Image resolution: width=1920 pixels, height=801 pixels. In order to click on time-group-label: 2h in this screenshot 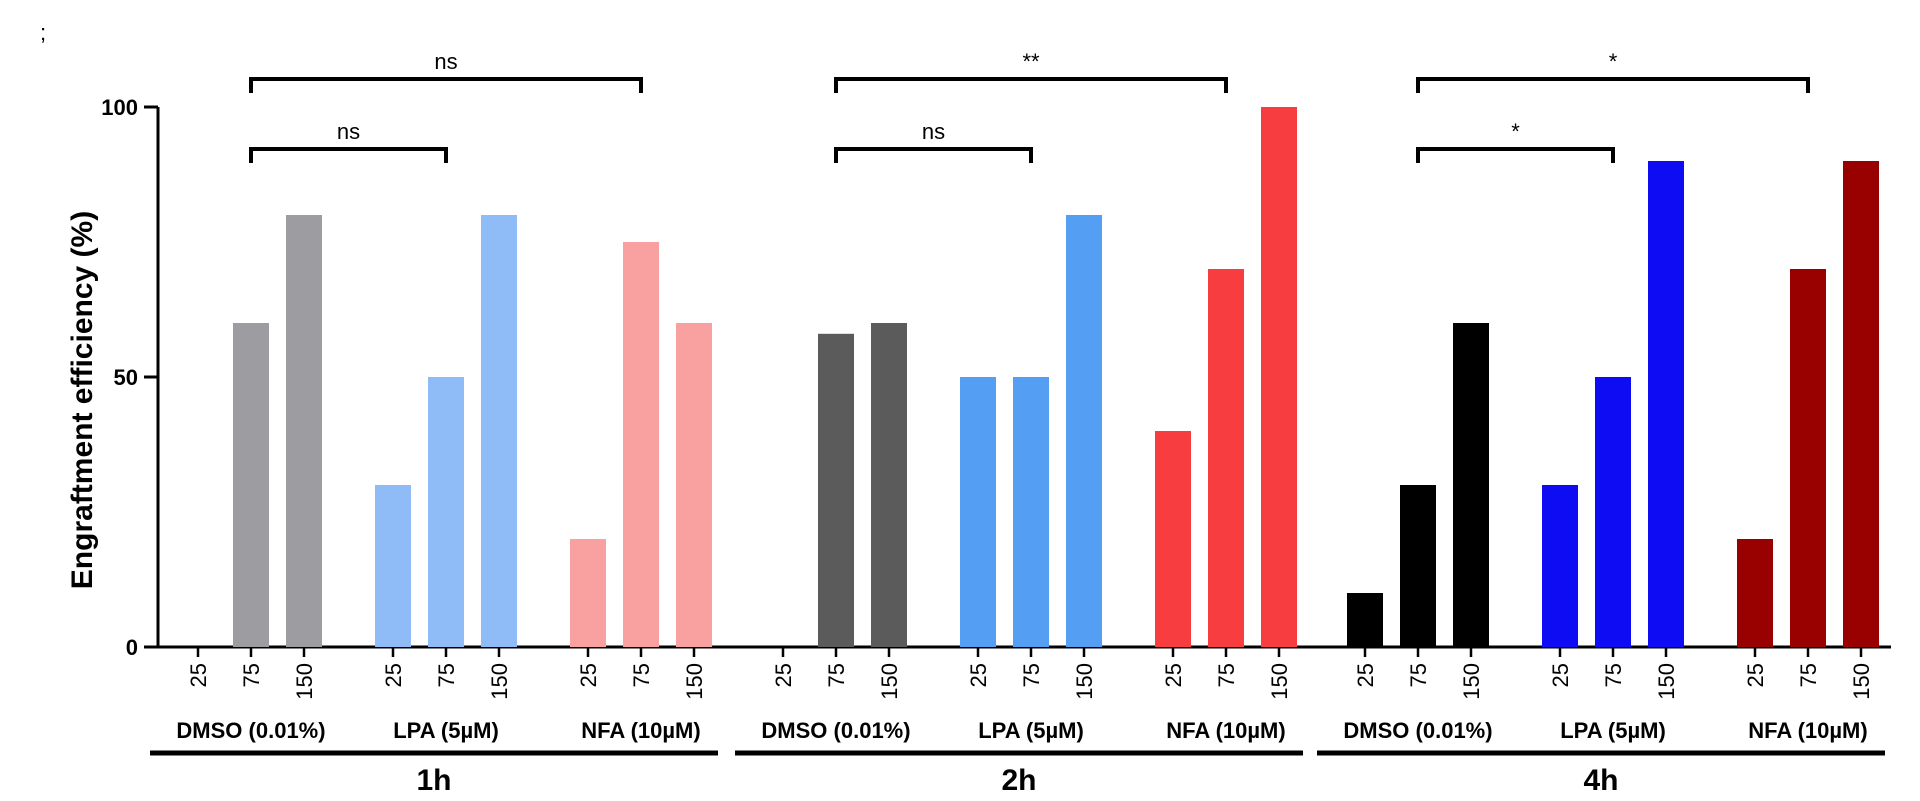, I will do `click(1018, 780)`.